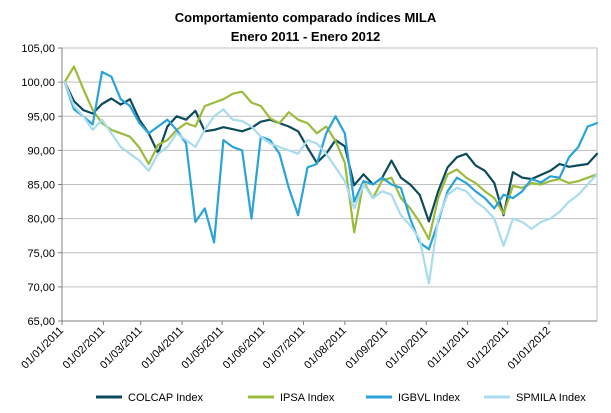 The height and width of the screenshot is (413, 611). What do you see at coordinates (407, 348) in the screenshot?
I see `x-tick-label: 01/10/2011` at bounding box center [407, 348].